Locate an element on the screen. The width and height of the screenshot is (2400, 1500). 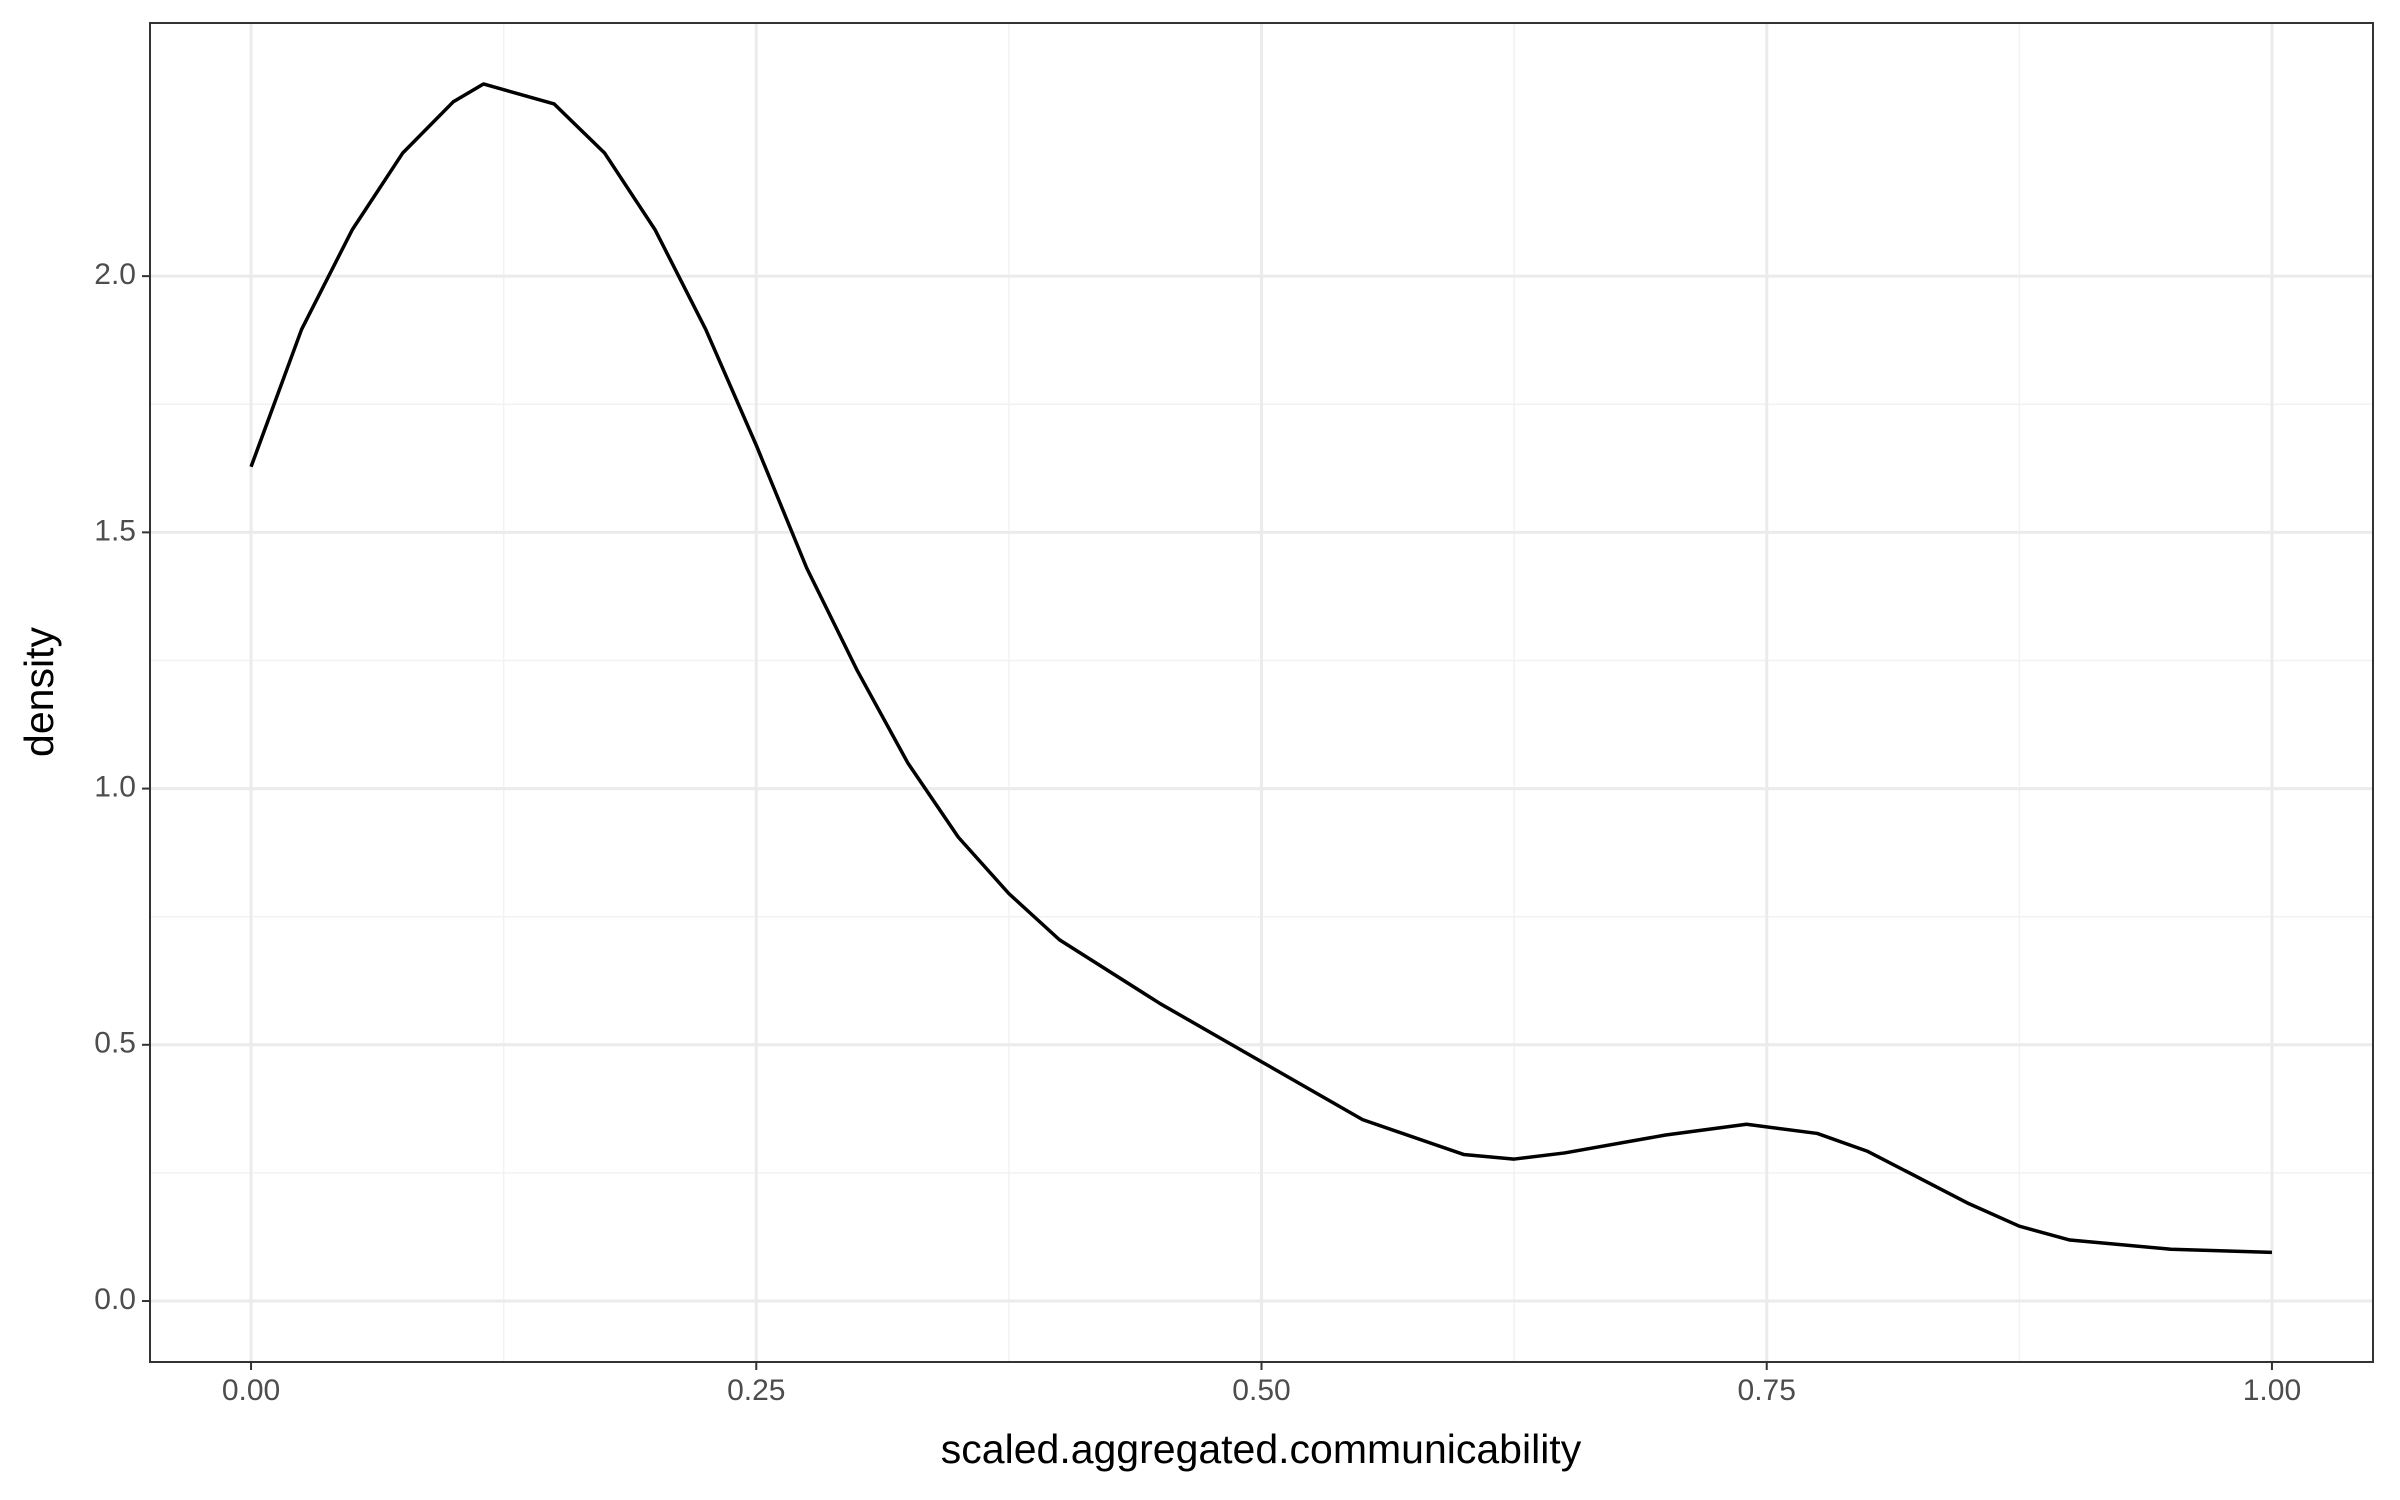
y-tick-label: 1.5 is located at coordinates (115, 530).